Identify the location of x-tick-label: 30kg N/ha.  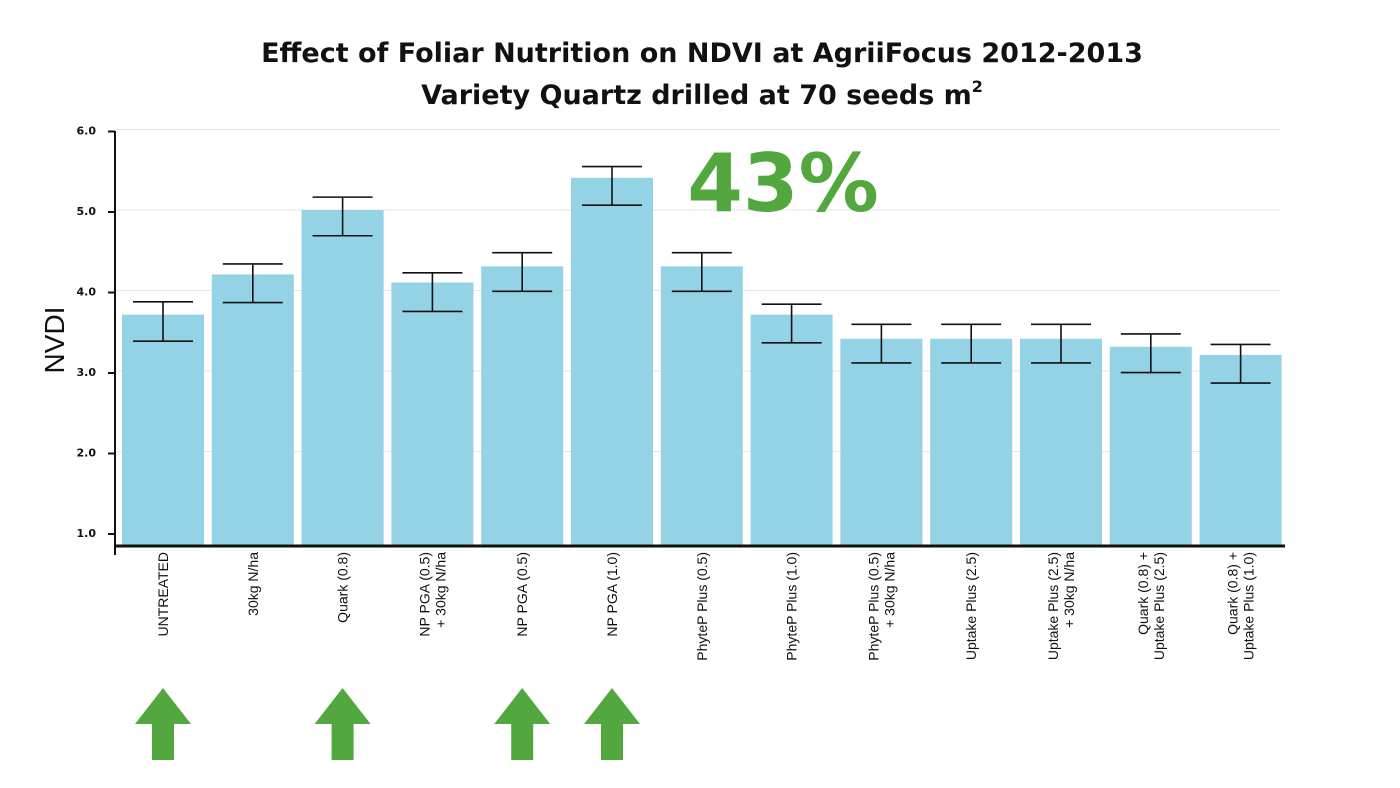
(253, 584).